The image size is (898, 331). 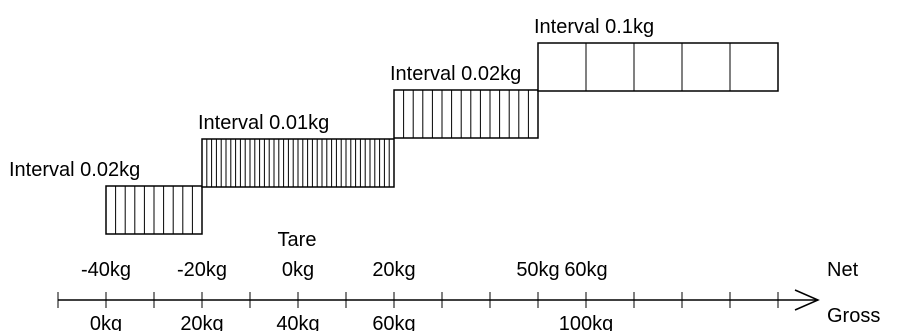 What do you see at coordinates (344, 270) in the screenshot?
I see `net-tick-labels: -40kg -20kg 0kg 20kg 50kg 60kg` at bounding box center [344, 270].